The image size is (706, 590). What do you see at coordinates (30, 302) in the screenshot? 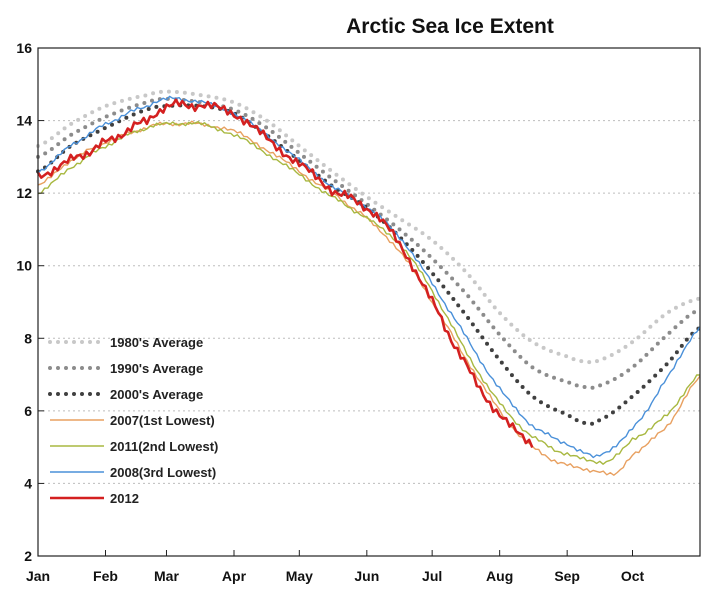
I see `y-axis-ticks: 2 4 6 8 10 12 14 16` at bounding box center [30, 302].